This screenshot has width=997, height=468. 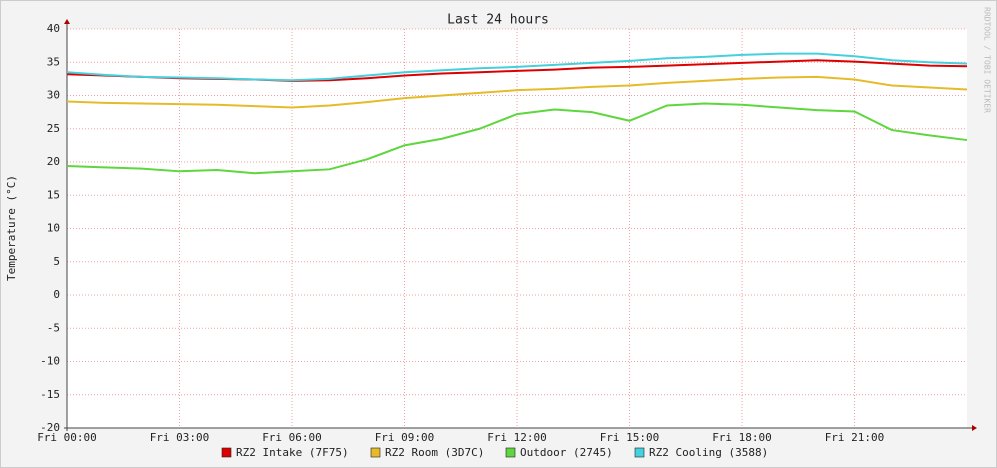 I want to click on y-tick-label: -5, so click(x=53, y=327).